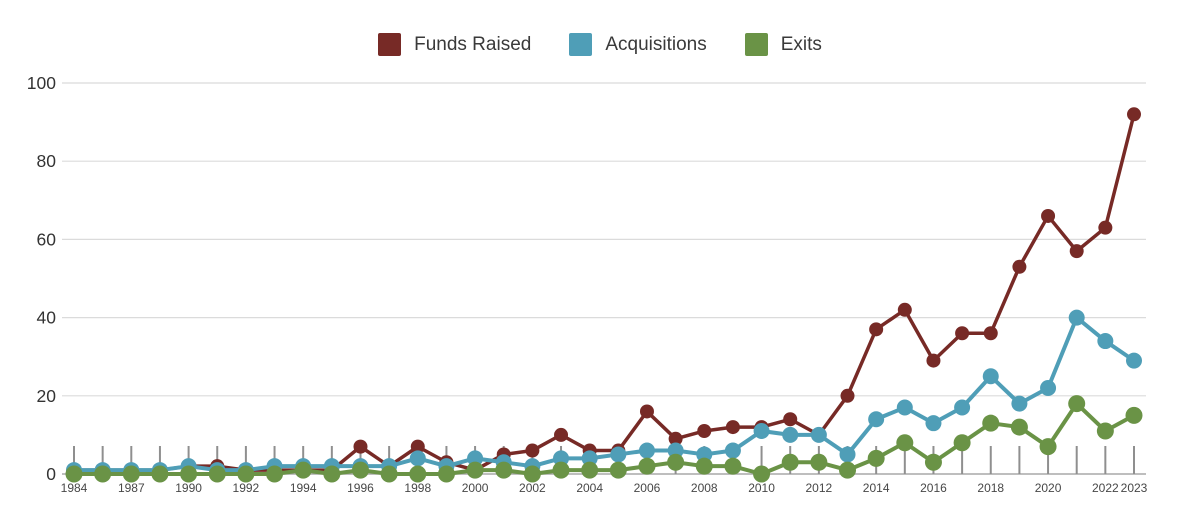 The width and height of the screenshot is (1200, 517). What do you see at coordinates (41, 83) in the screenshot?
I see `y-axis-label: 100` at bounding box center [41, 83].